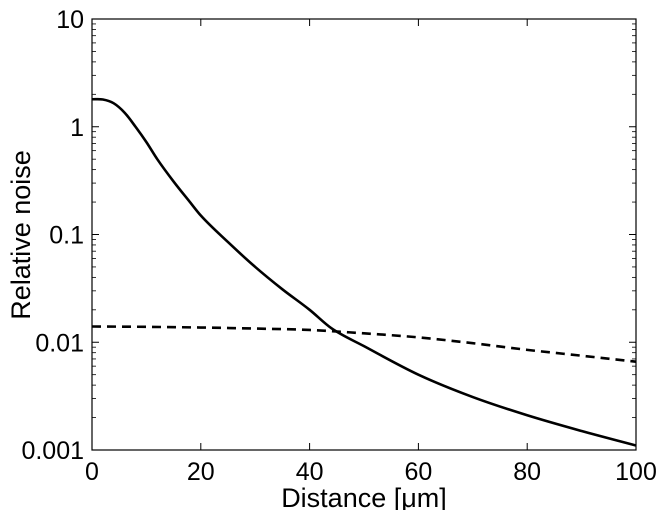 This screenshot has height=510, width=664. I want to click on x-tick-label: 100, so click(636, 472).